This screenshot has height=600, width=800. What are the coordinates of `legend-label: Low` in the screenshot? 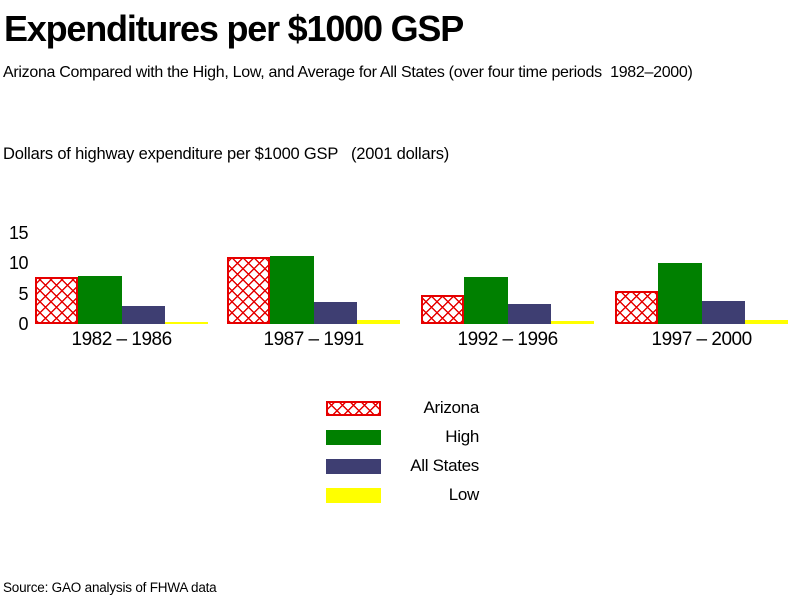 It's located at (464, 494).